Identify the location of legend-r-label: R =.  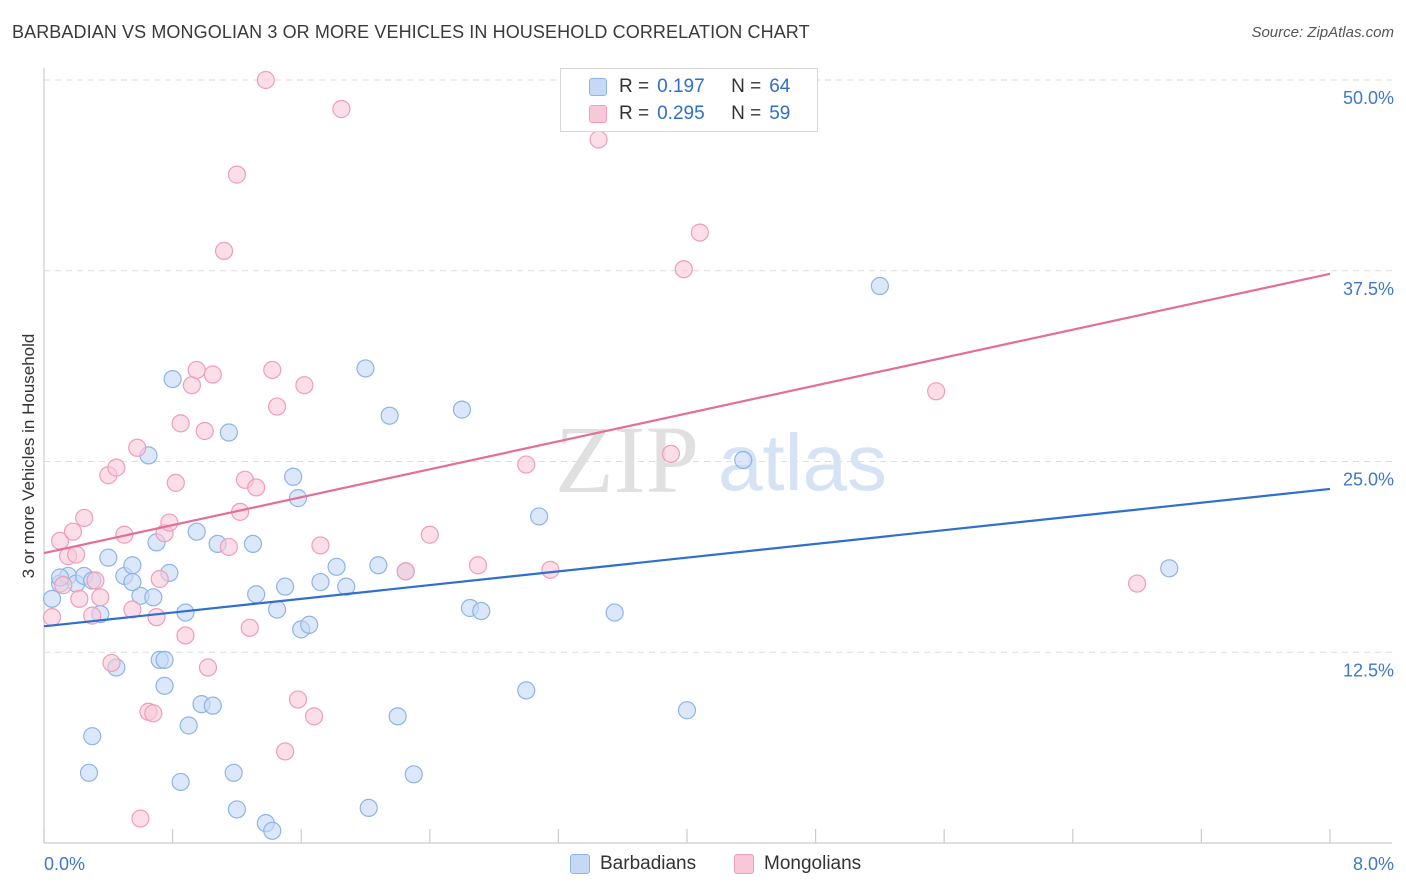
(634, 86).